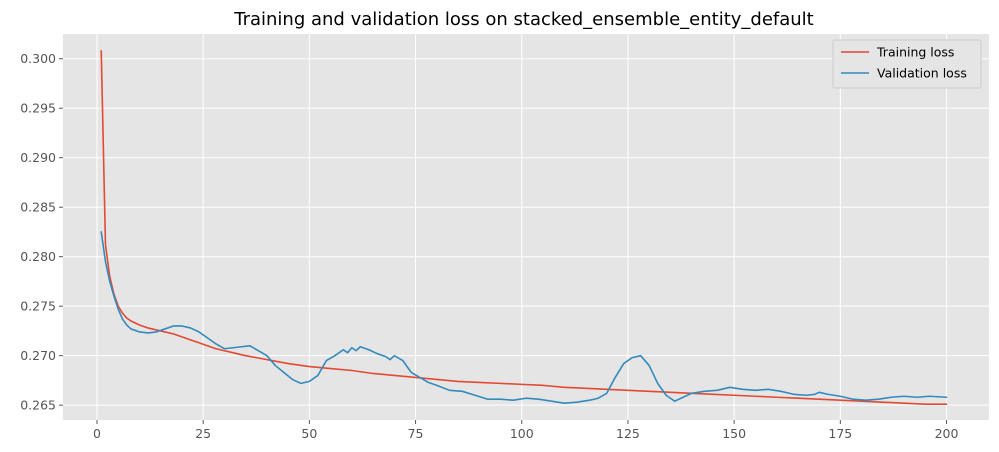  What do you see at coordinates (38, 207) in the screenshot?
I see `y-tick-label: 0.285` at bounding box center [38, 207].